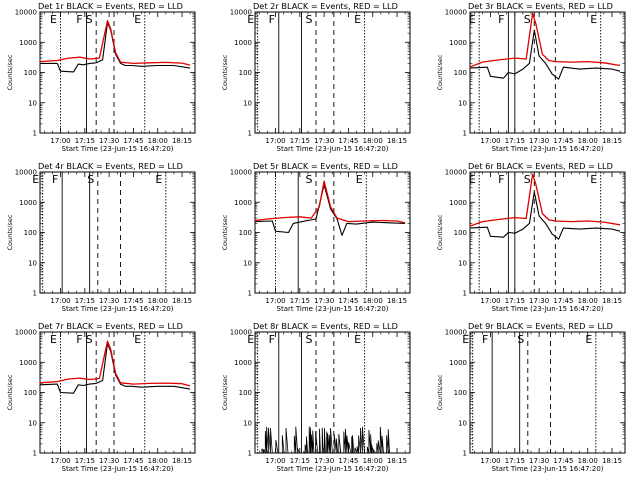  What do you see at coordinates (540, 166) in the screenshot?
I see `panel-title: Det 6r BLACK = Events, RED = LLD` at bounding box center [540, 166].